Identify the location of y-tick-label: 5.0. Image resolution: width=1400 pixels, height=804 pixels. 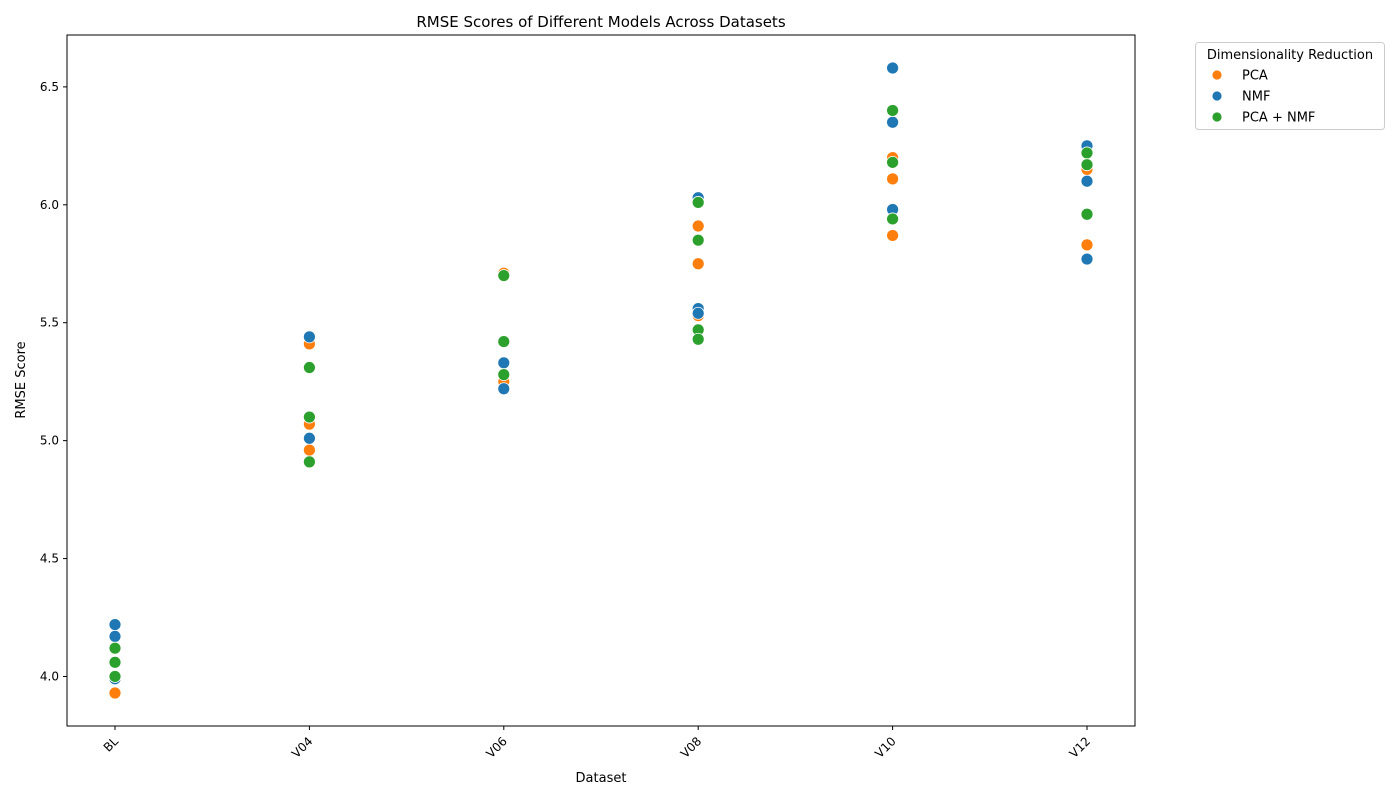
(49, 441).